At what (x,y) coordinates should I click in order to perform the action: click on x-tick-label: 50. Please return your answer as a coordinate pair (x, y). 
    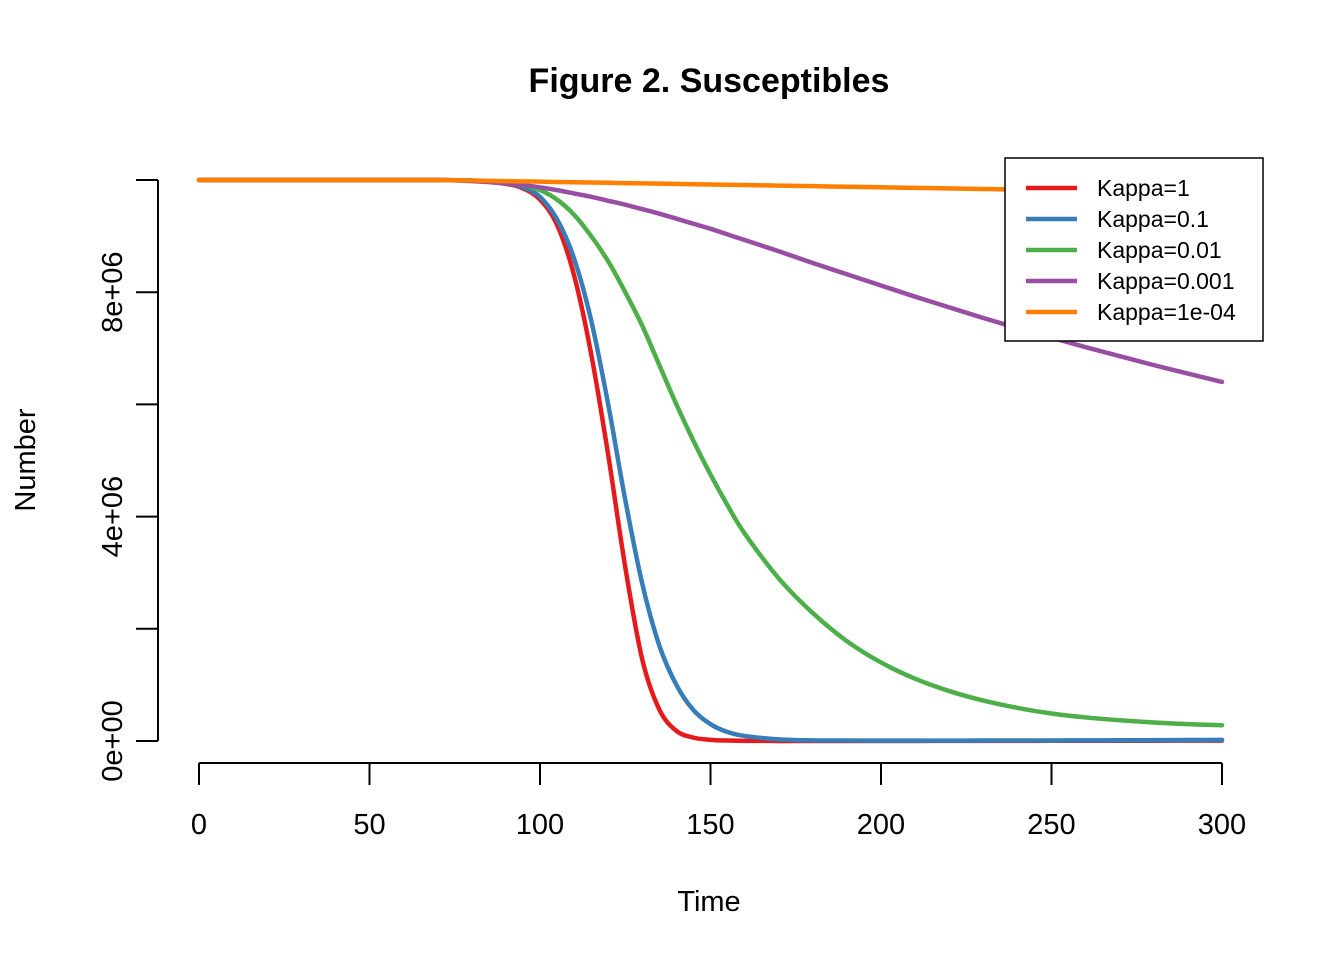
    Looking at the image, I should click on (369, 825).